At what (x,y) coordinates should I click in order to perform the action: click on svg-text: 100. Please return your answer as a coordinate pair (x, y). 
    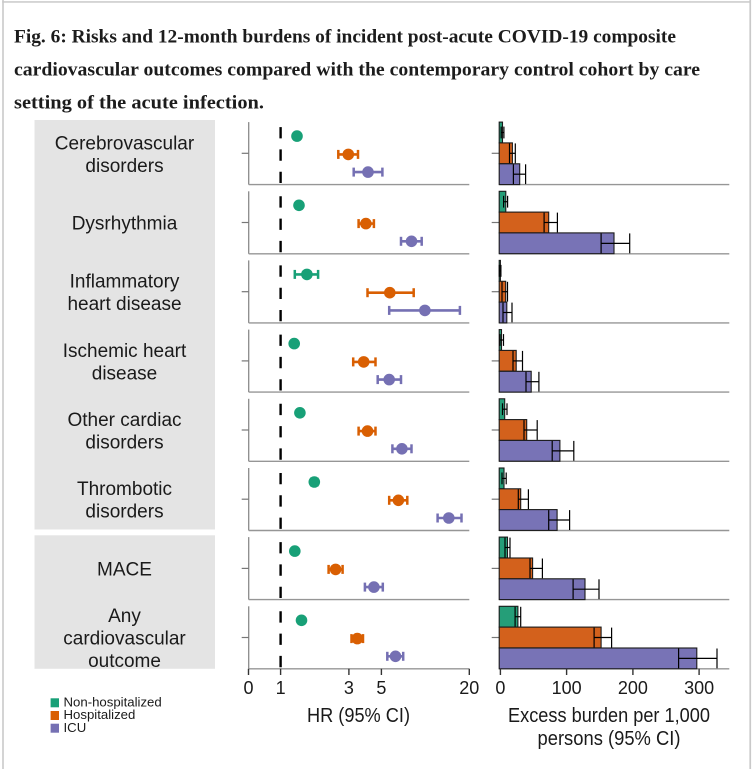
    Looking at the image, I should click on (567, 688).